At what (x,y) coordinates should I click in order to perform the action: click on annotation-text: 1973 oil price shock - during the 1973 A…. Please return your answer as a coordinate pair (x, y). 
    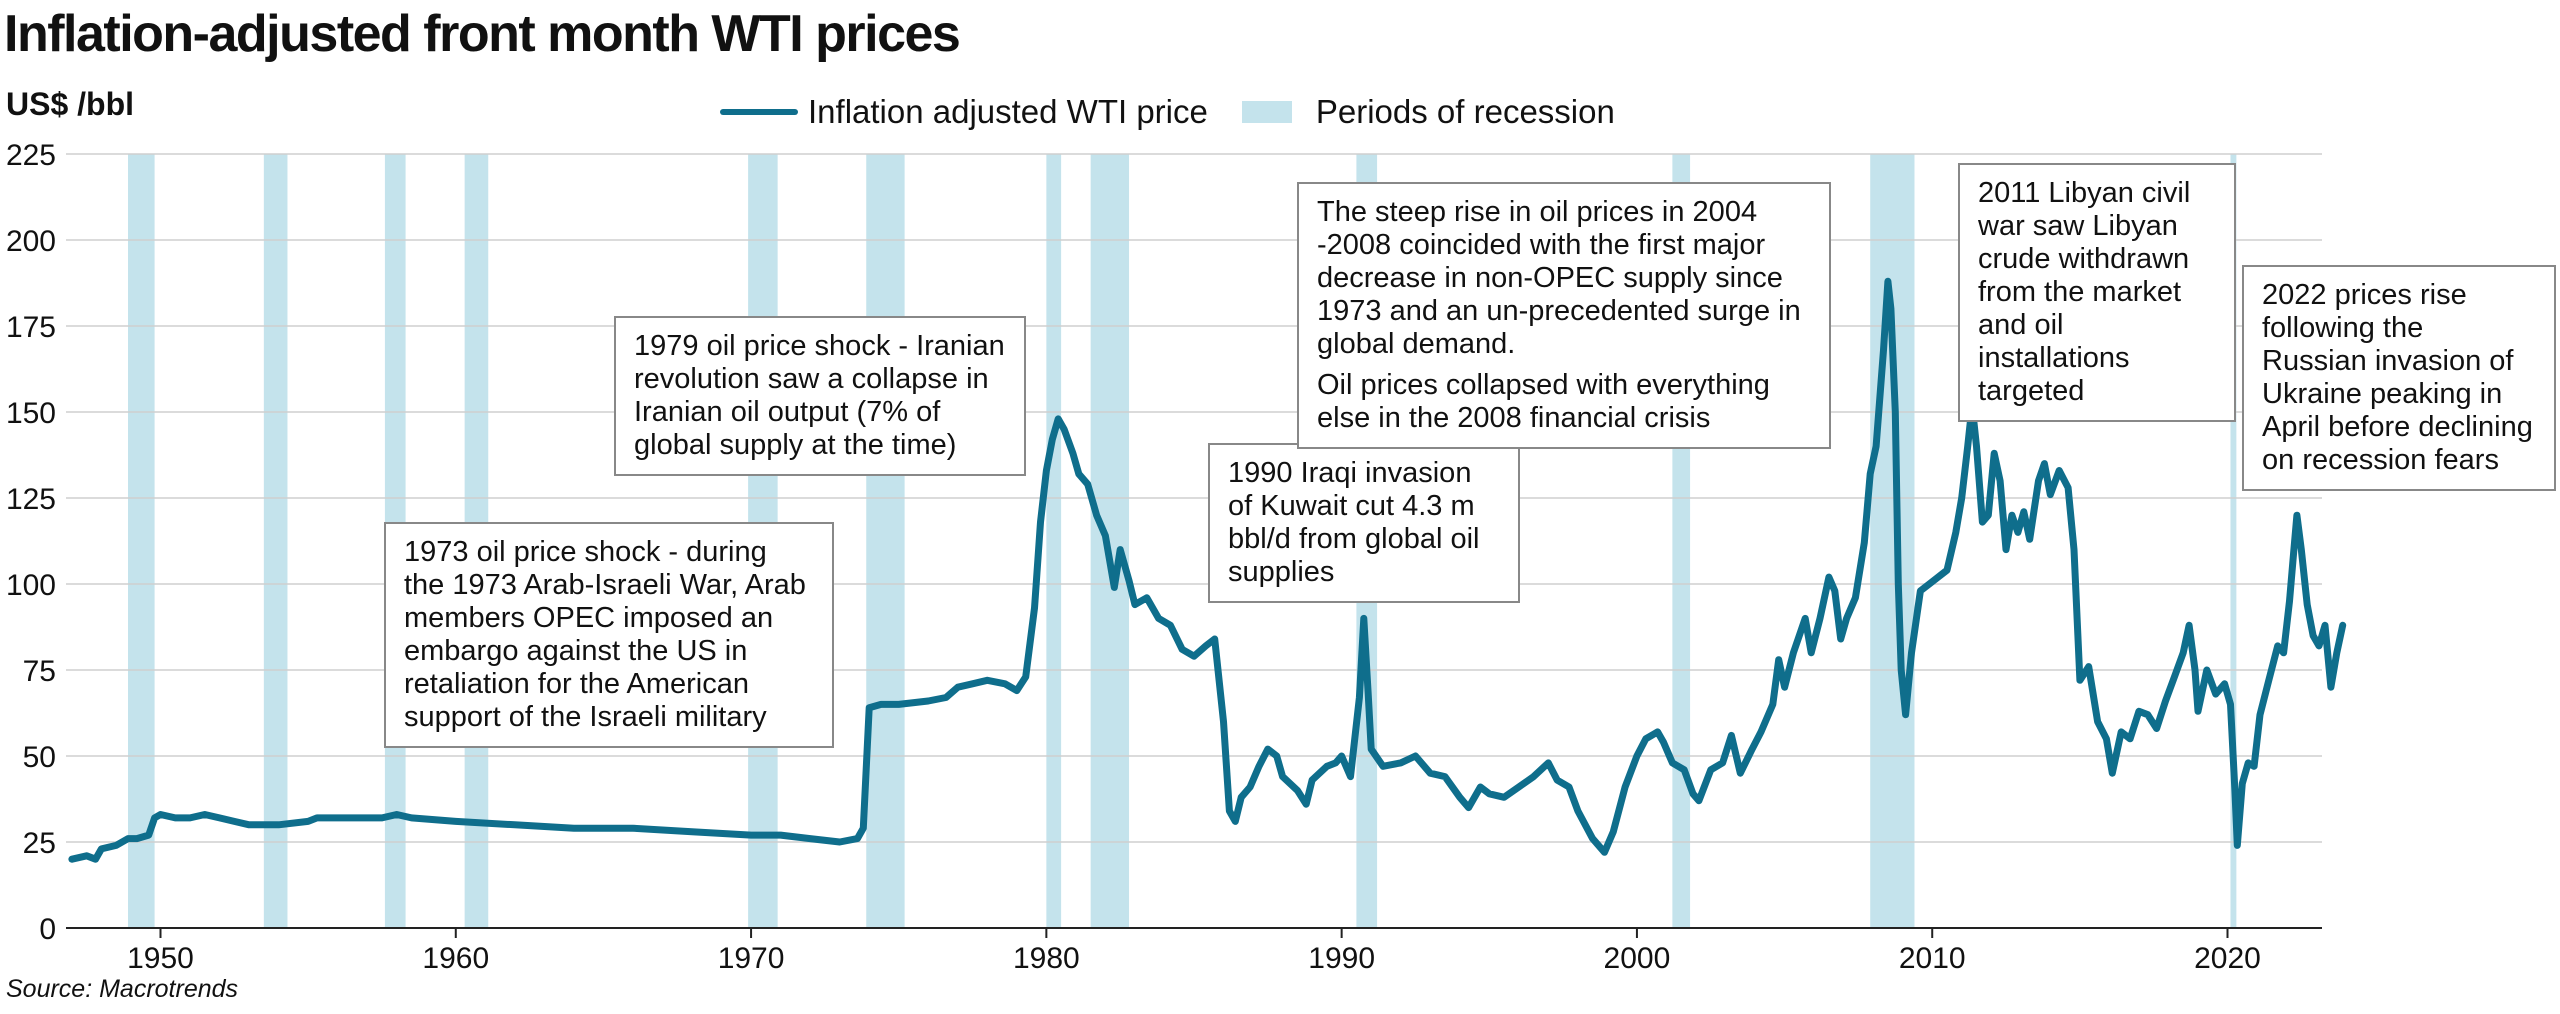
    Looking at the image, I should click on (605, 634).